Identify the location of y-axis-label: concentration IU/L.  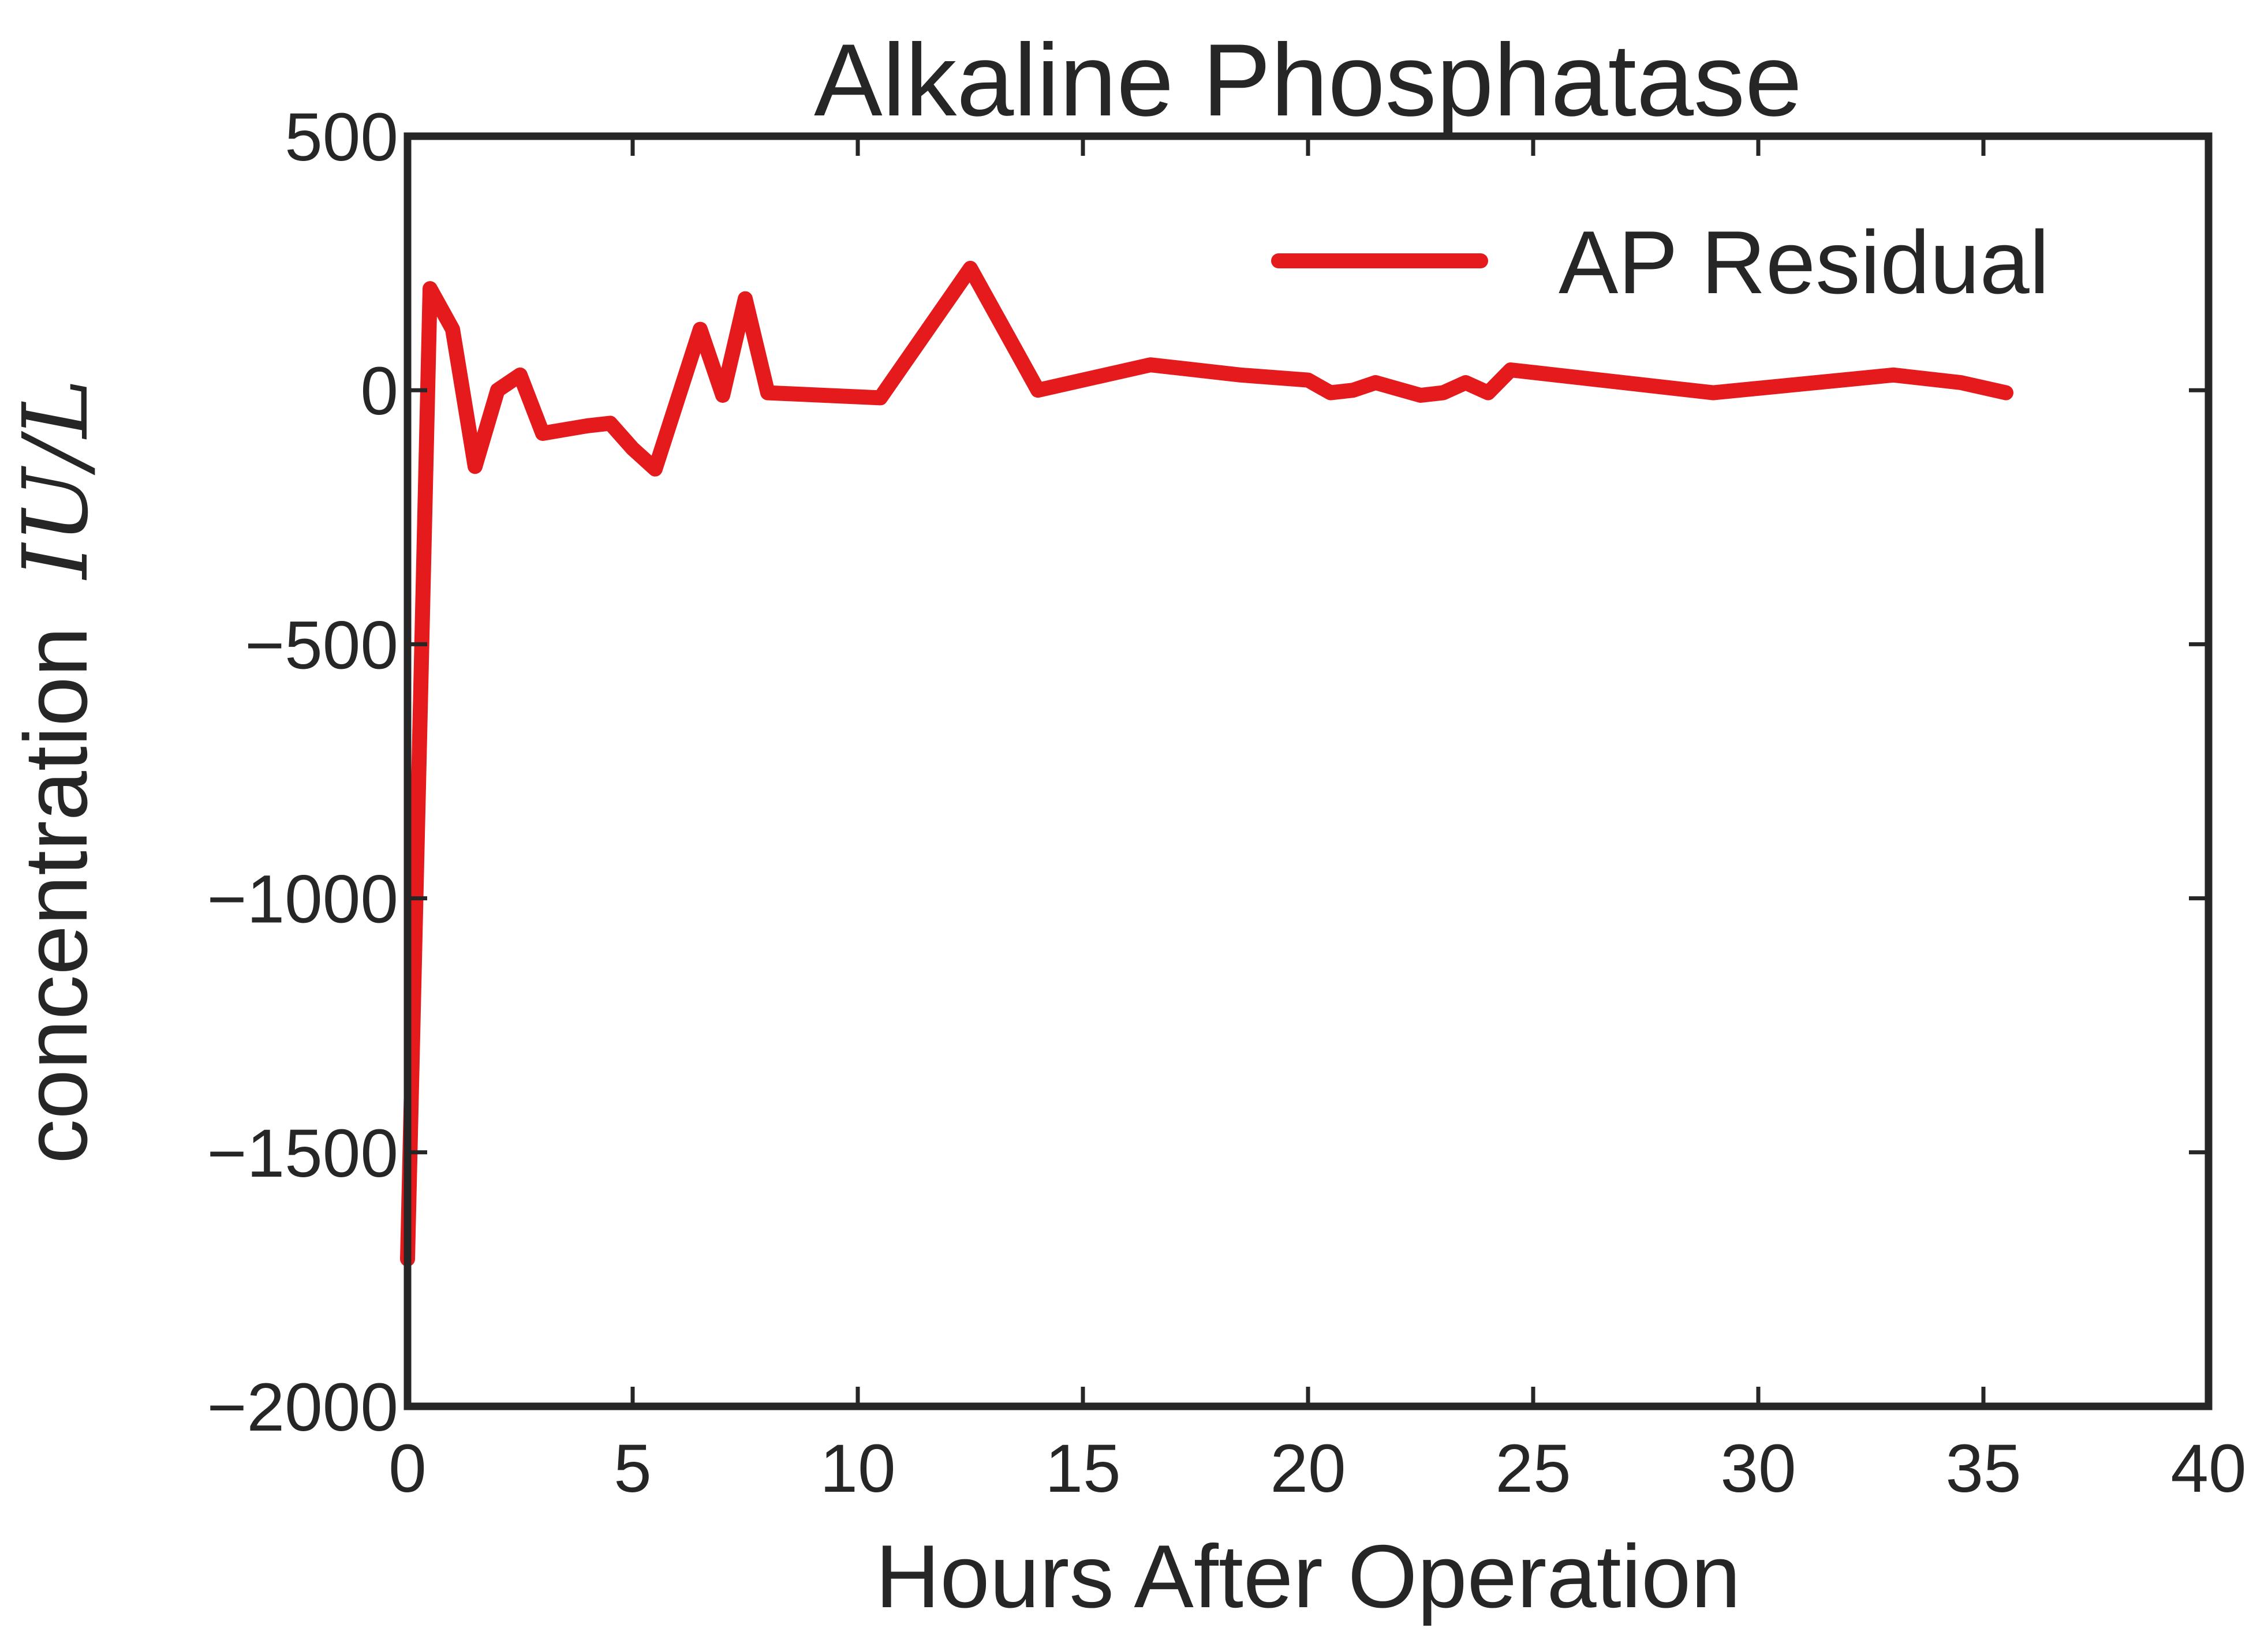
(55, 771).